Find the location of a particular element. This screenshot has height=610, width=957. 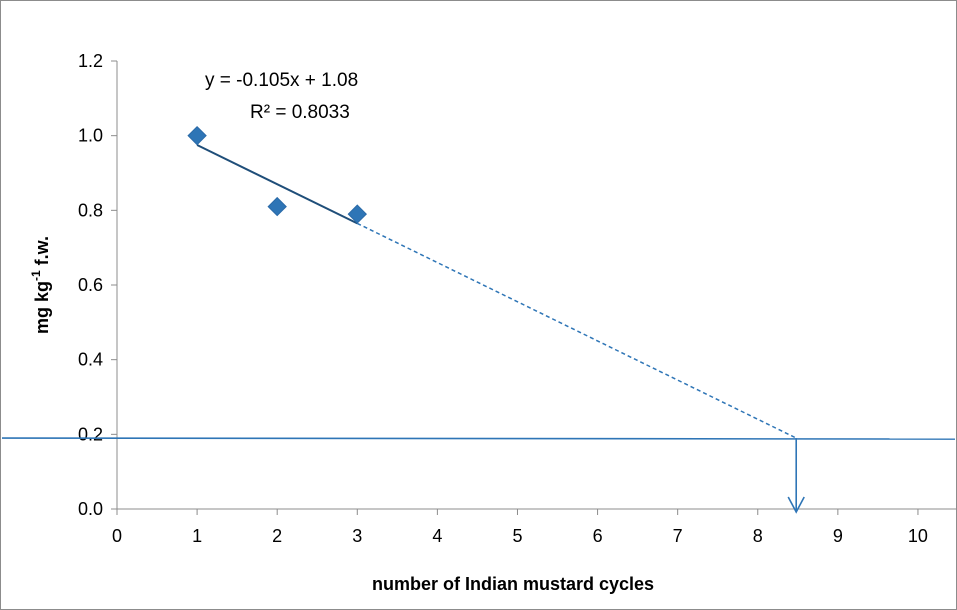

y-tick-label: 1.2 is located at coordinates (90, 61).